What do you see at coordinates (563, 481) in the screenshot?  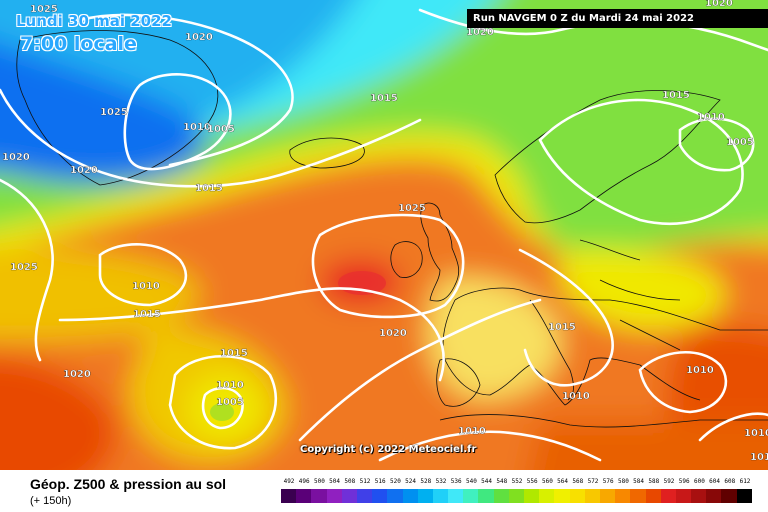 I see `legend-label: 564` at bounding box center [563, 481].